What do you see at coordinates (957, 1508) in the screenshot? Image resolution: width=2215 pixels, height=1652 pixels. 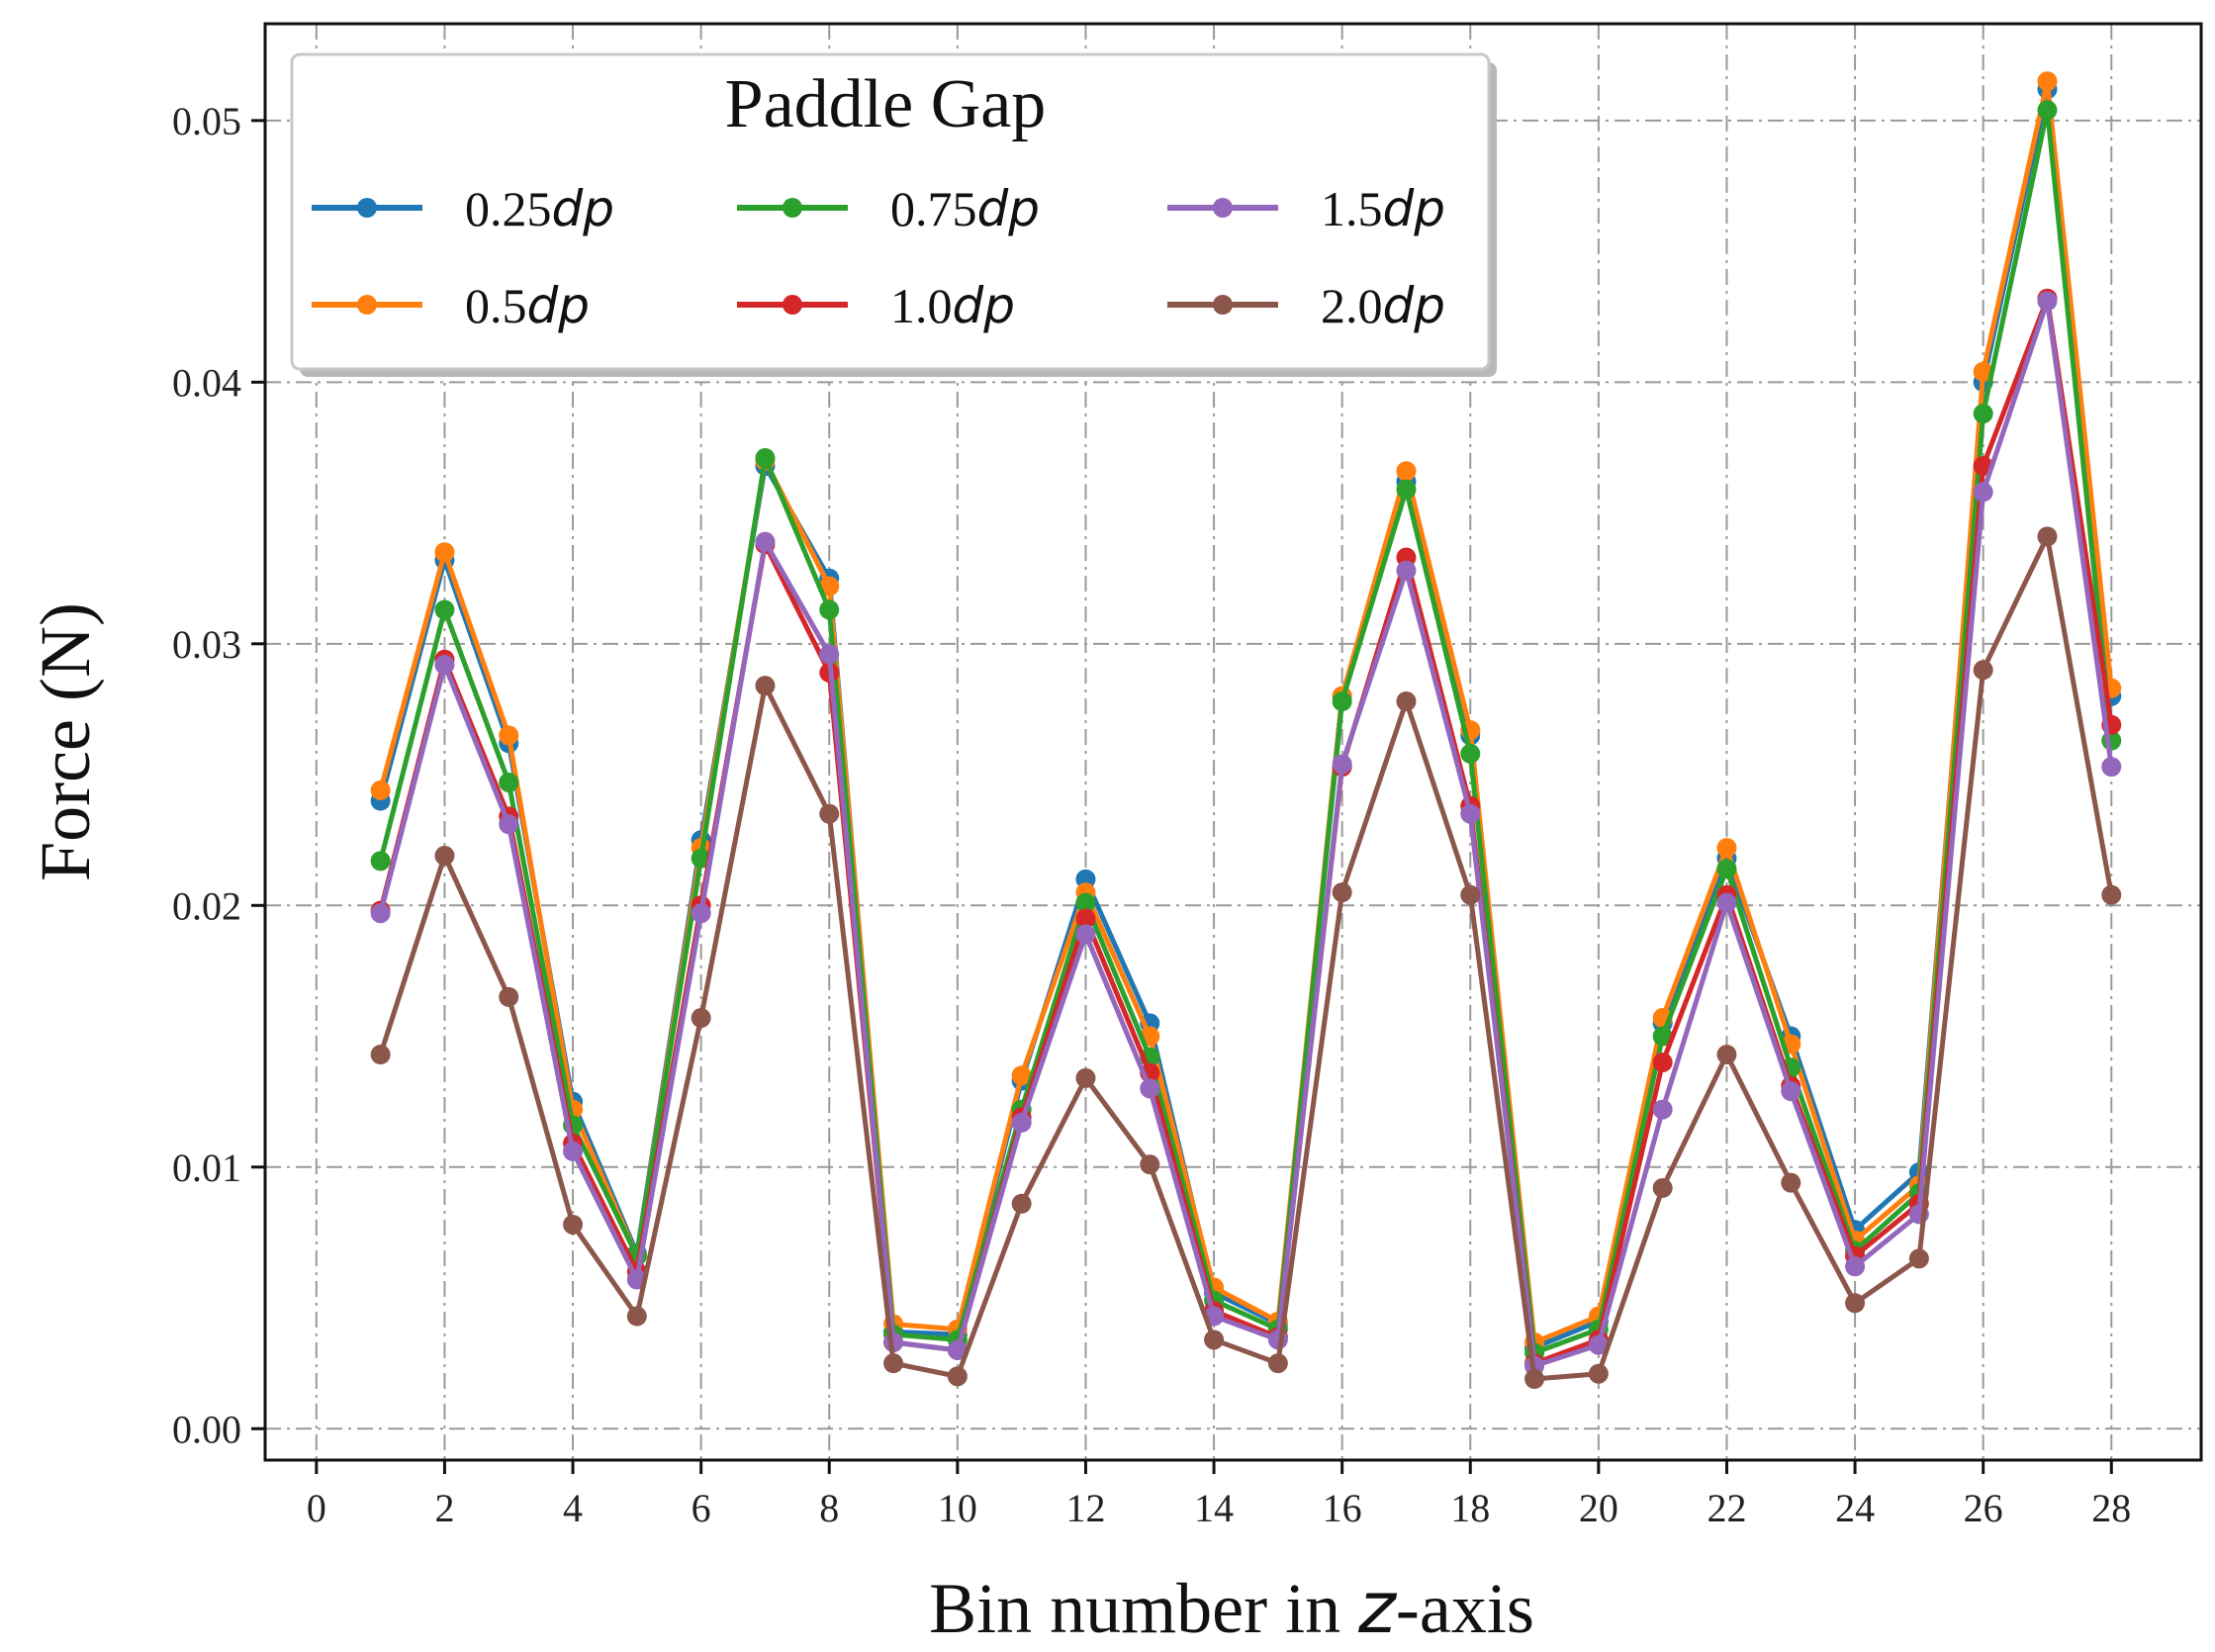 I see `x-tick-label: 10` at bounding box center [957, 1508].